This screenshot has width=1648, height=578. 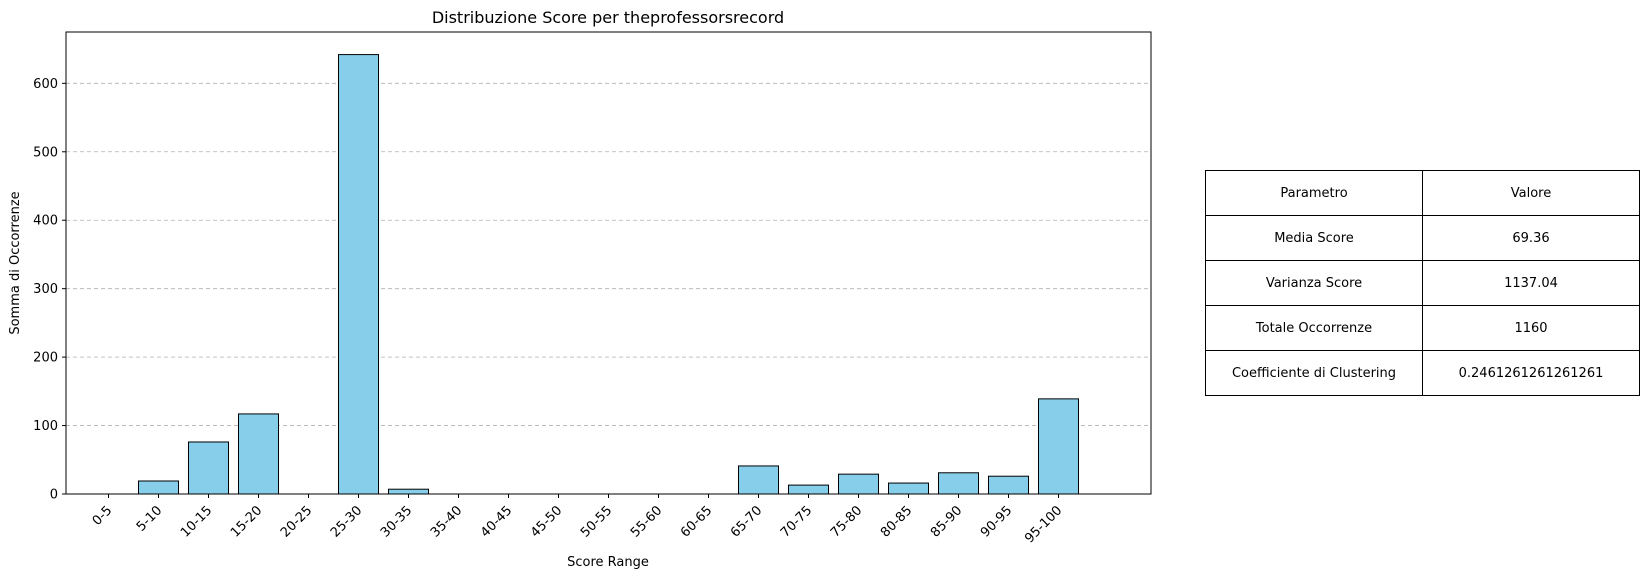 What do you see at coordinates (1314, 283) in the screenshot?
I see `stats-param-cell: Varianza Score` at bounding box center [1314, 283].